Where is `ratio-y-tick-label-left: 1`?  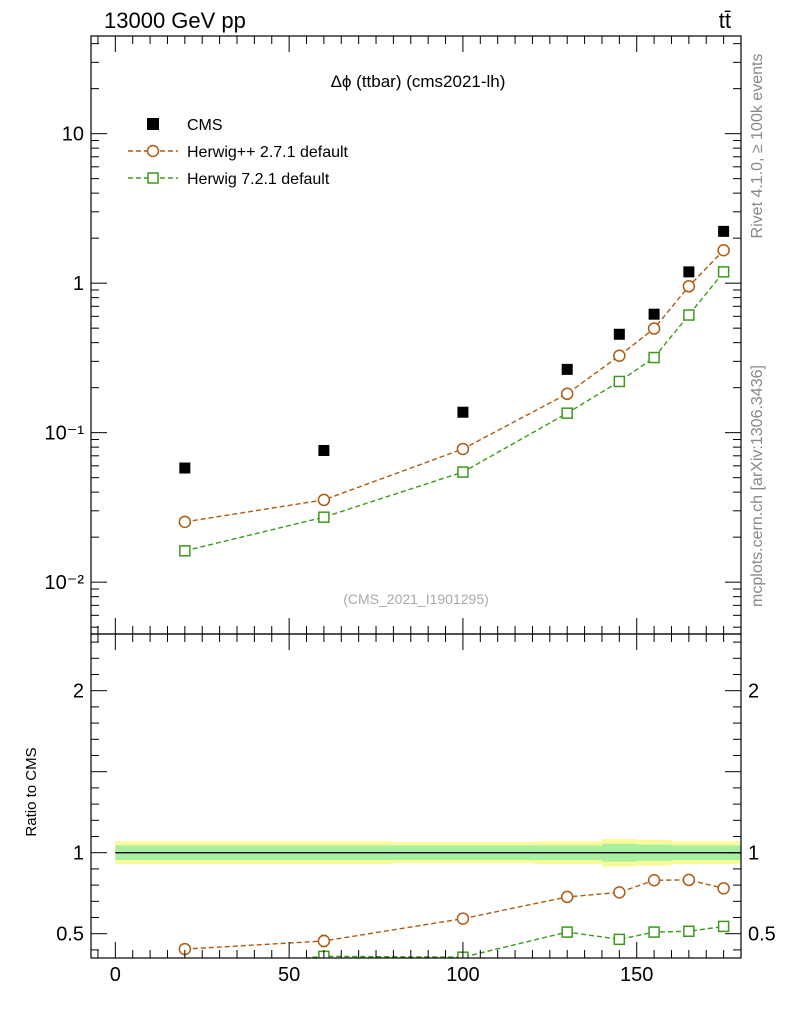
ratio-y-tick-label-left: 1 is located at coordinates (78, 854).